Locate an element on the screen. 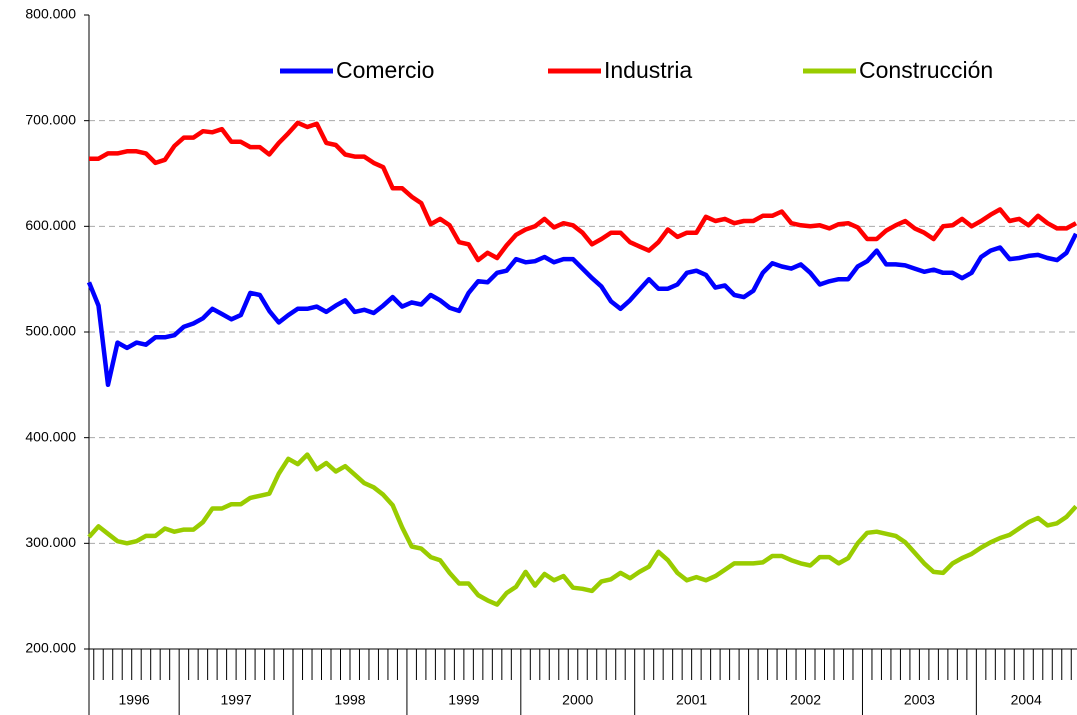 The image size is (1077, 715). y-tick-label: 200.000 is located at coordinates (50, 648).